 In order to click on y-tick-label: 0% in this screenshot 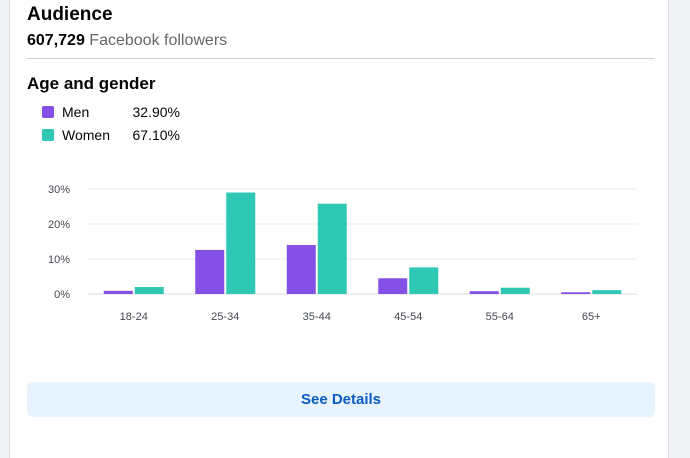, I will do `click(62, 295)`.